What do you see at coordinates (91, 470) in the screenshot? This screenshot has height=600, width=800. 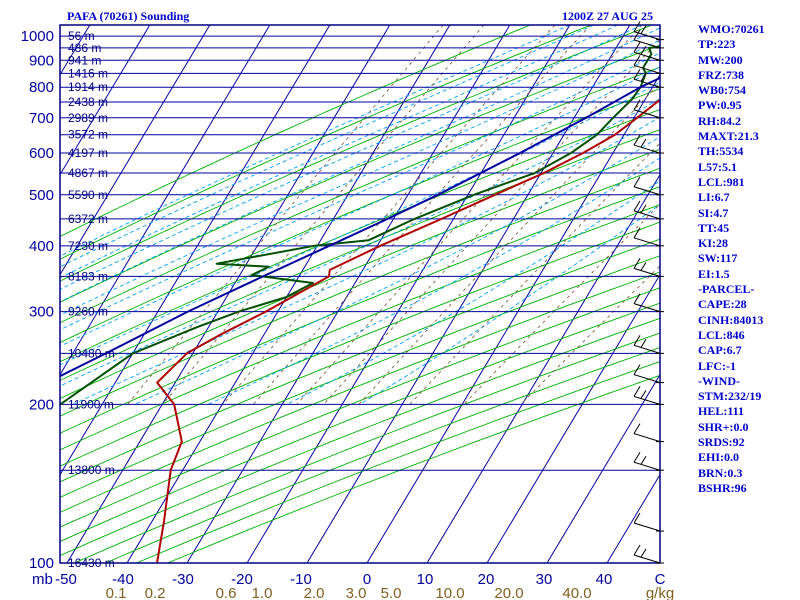 I see `height-label: 13800 m` at bounding box center [91, 470].